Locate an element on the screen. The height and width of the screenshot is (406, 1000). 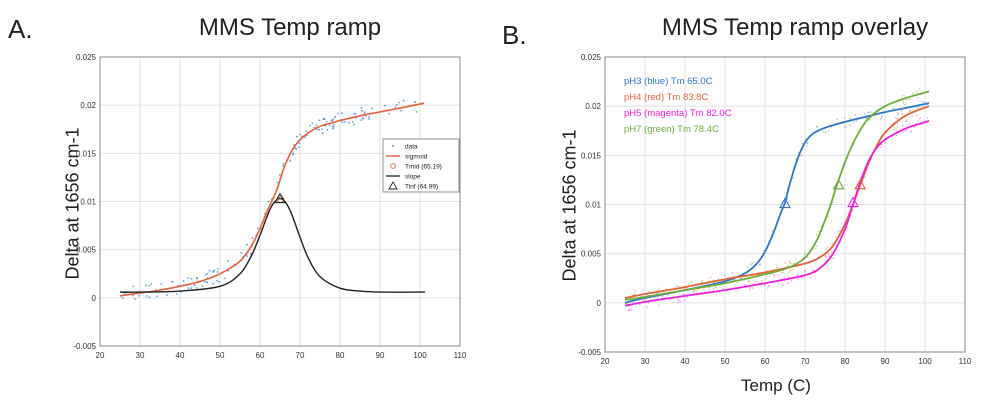
panel-a-ytick-label: -0.005 is located at coordinates (84, 346).